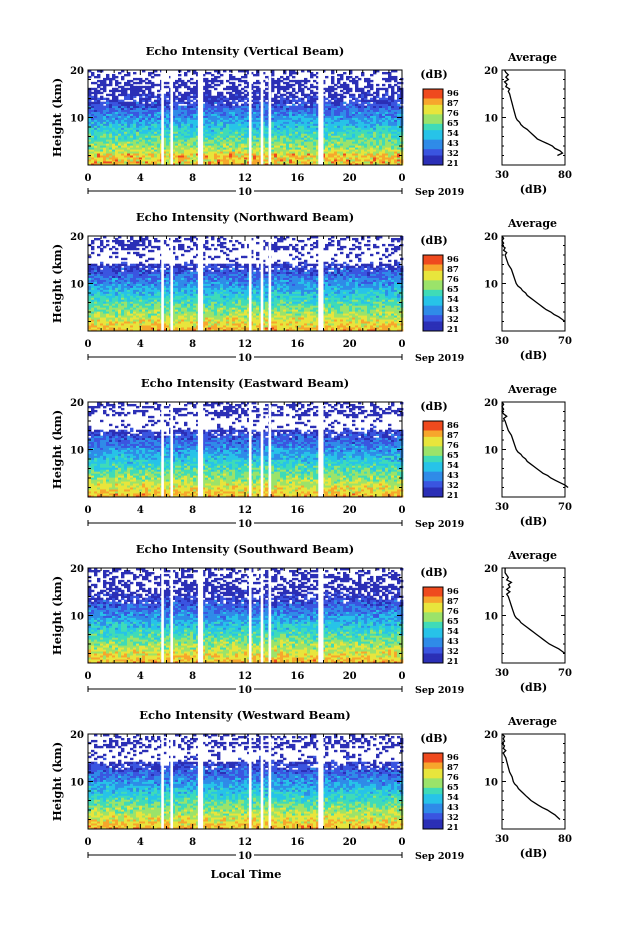 Image resolution: width=621 pixels, height=929 pixels. What do you see at coordinates (433, 74) in the screenshot?
I see `colorbar-unit: (dB)` at bounding box center [433, 74].